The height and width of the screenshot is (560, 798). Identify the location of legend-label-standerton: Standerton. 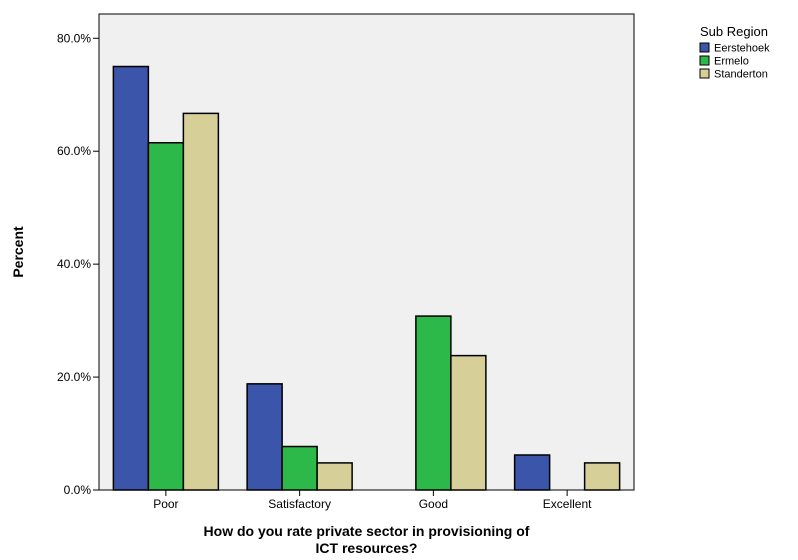
(741, 75).